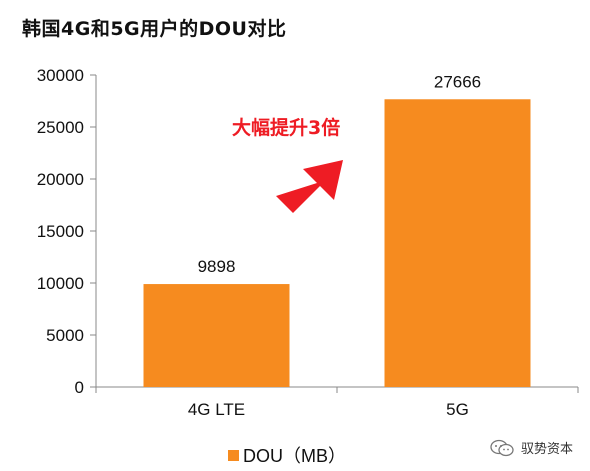 This screenshot has height=471, width=590. Describe the element at coordinates (294, 456) in the screenshot. I see `legend-label: DOU（MB）` at that location.